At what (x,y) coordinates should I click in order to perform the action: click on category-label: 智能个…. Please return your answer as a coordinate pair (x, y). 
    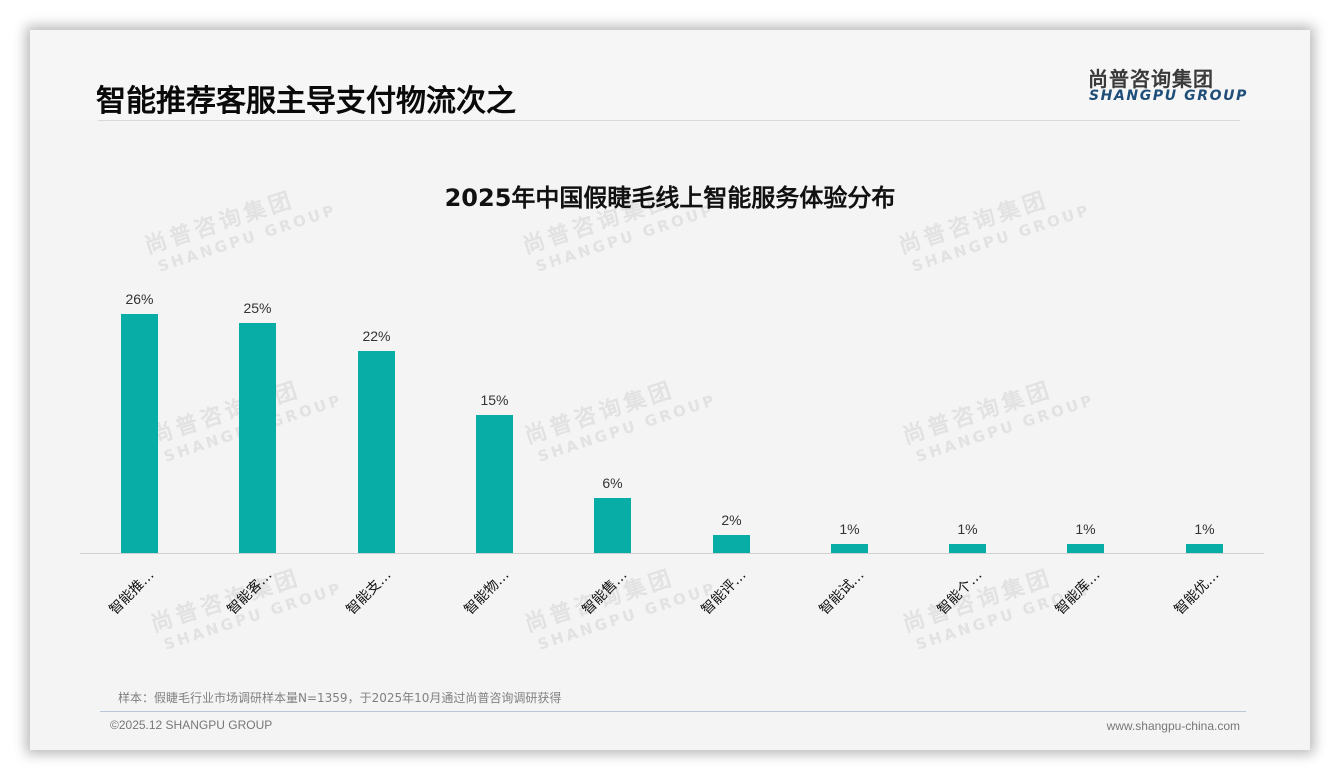
    Looking at the image, I should click on (959, 593).